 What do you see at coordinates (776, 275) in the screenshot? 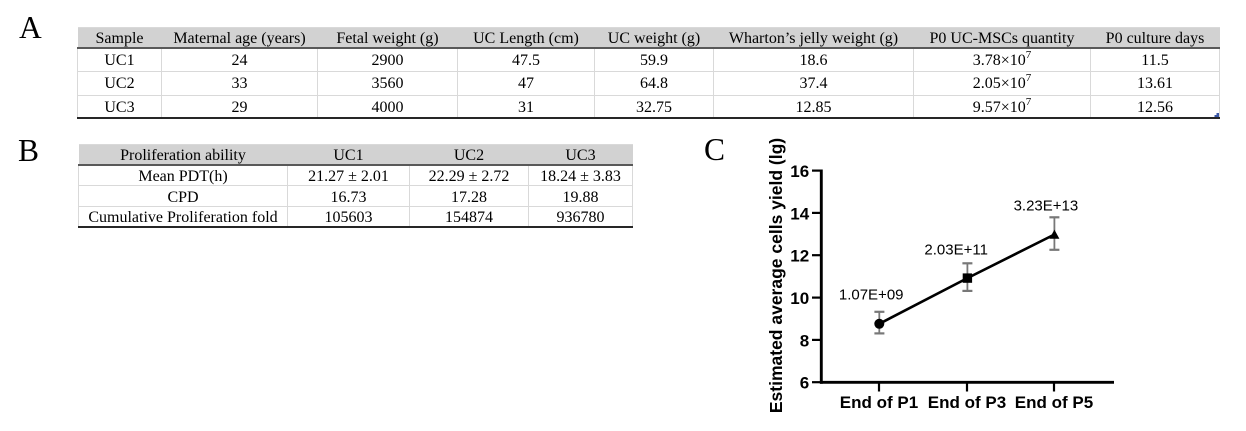
I see `svg-text:Estimated average cells yield: Estimated average cells yield (lg)` at bounding box center [776, 275].